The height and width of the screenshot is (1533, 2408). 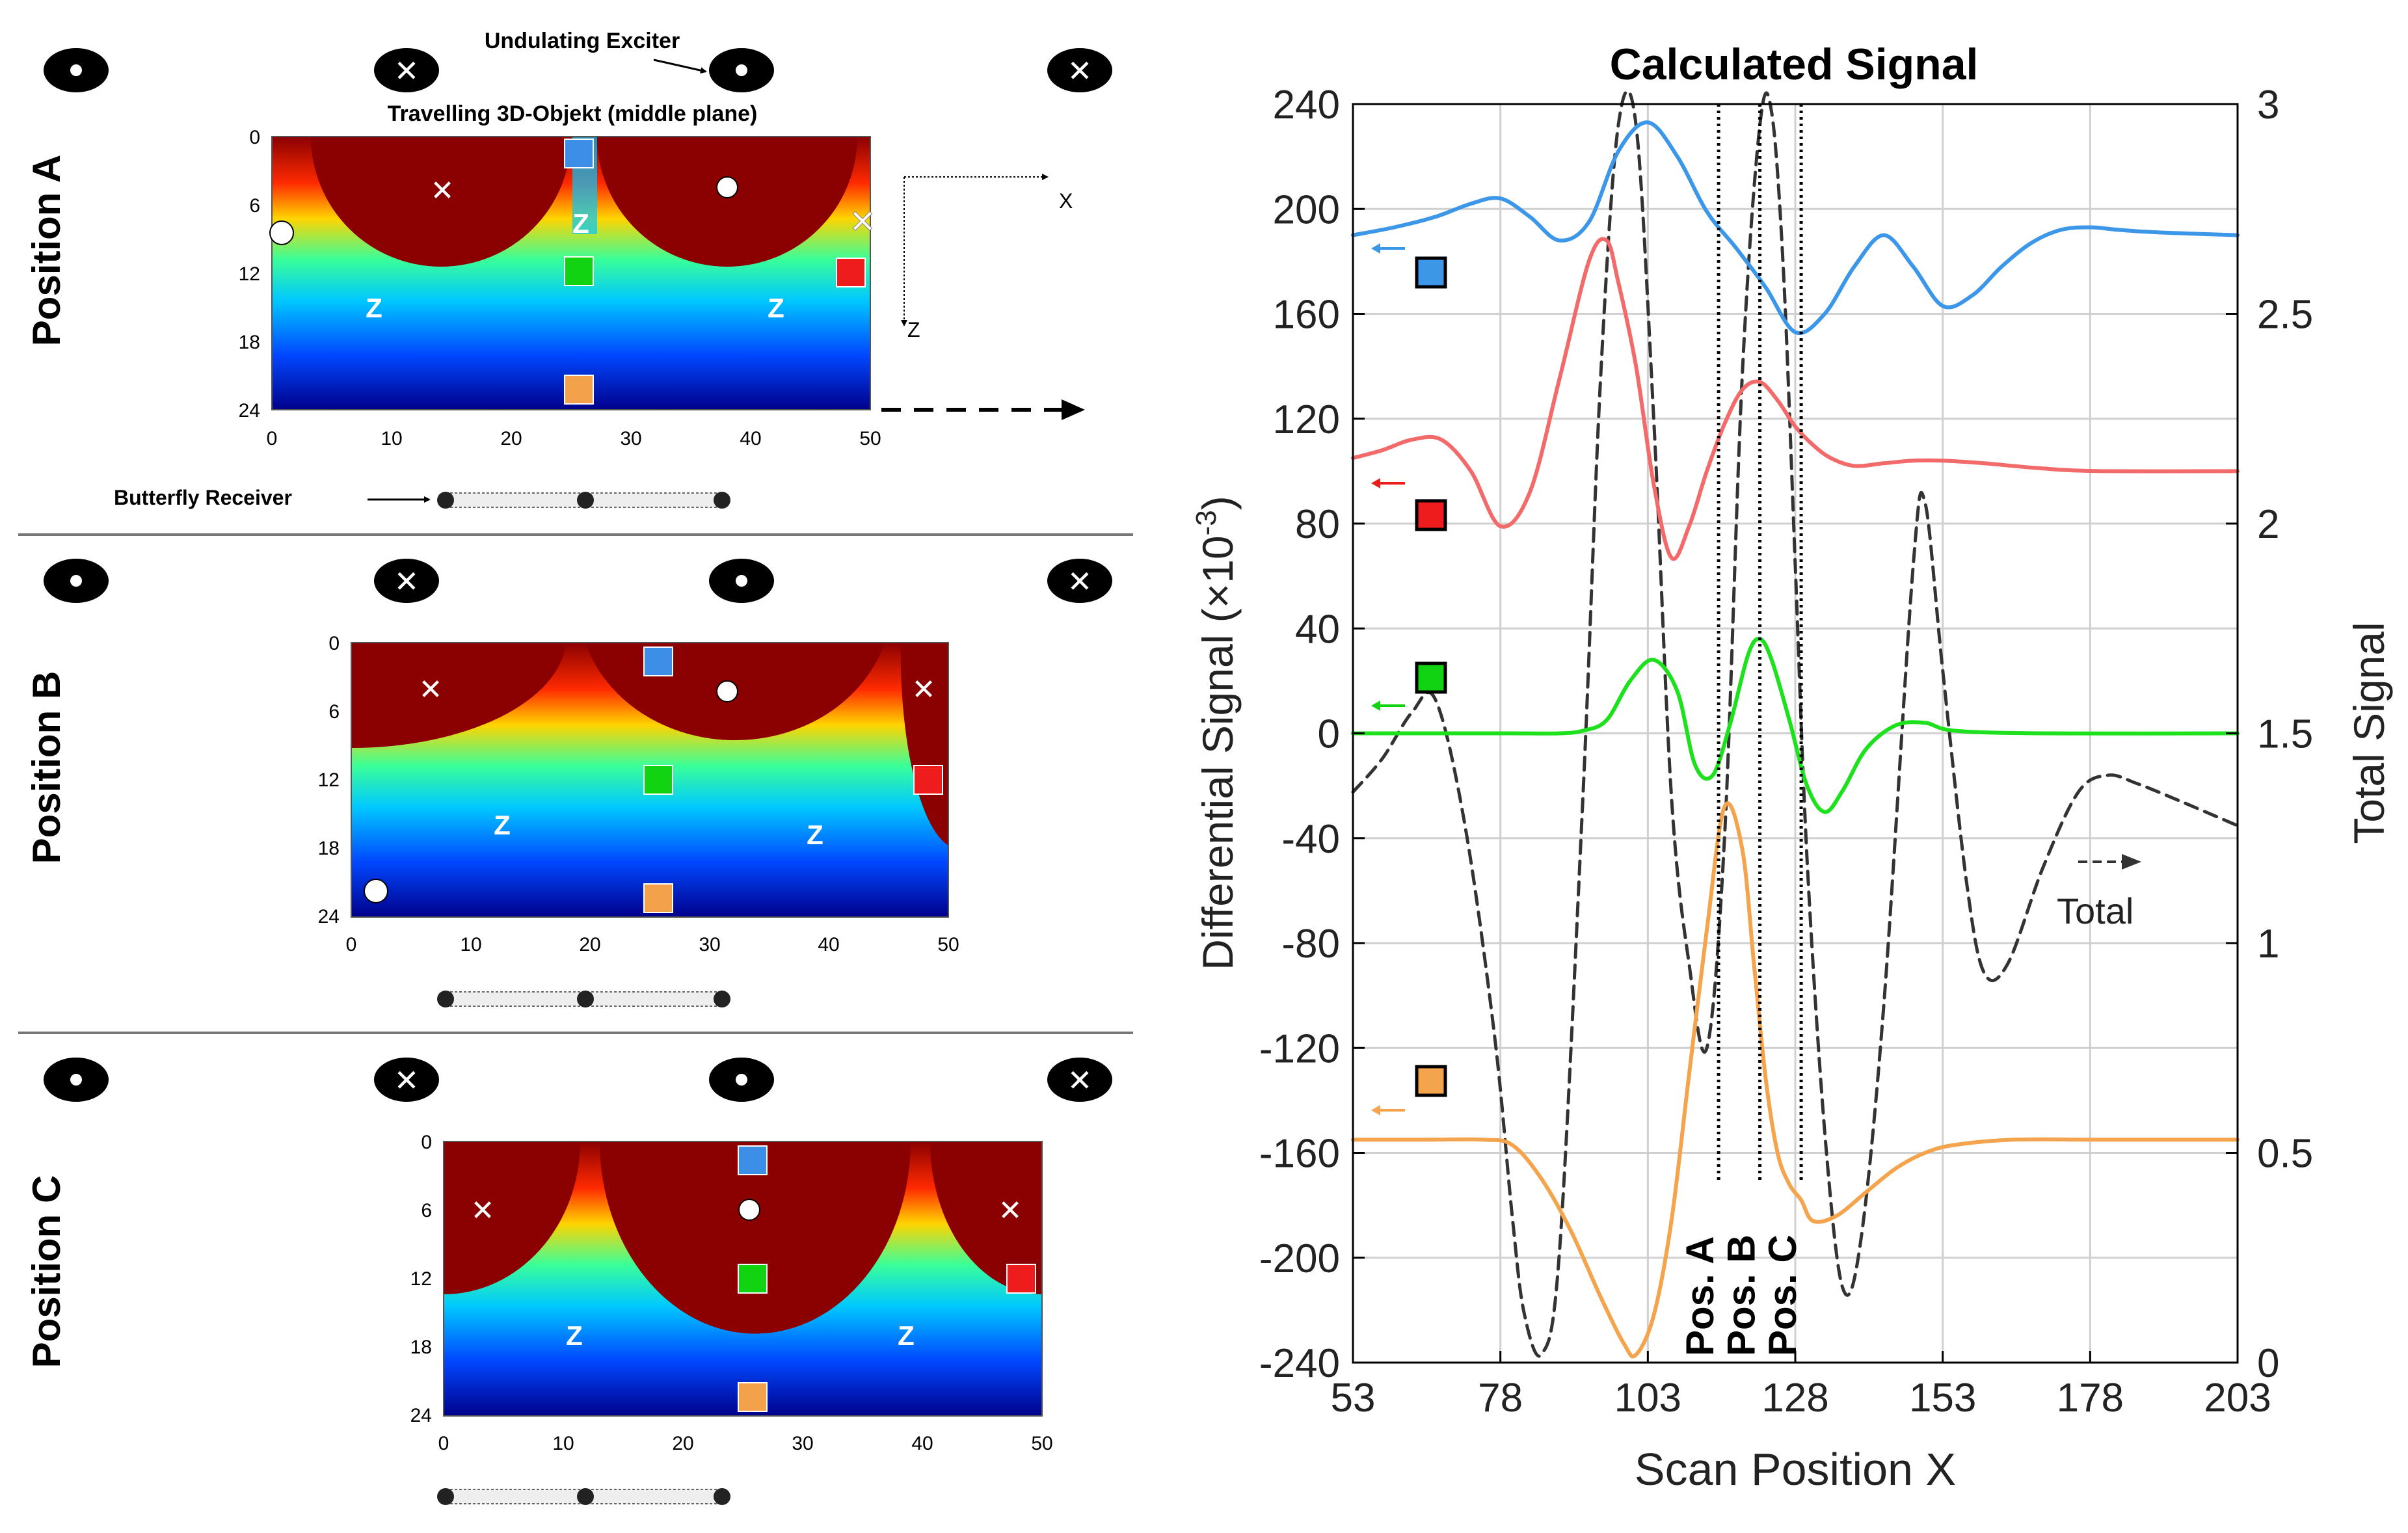 What do you see at coordinates (1700, 1296) in the screenshot?
I see `position-line-label: Pos. A` at bounding box center [1700, 1296].